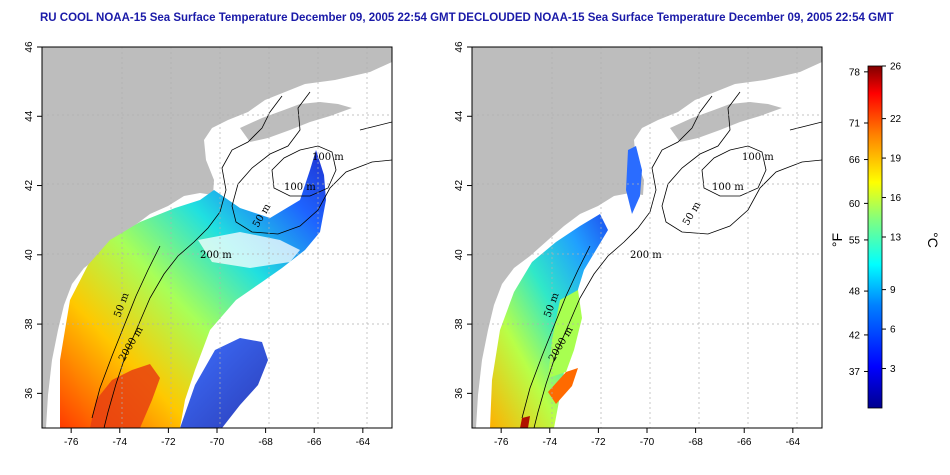  I want to click on celsius-tick-label: 19, so click(896, 159).